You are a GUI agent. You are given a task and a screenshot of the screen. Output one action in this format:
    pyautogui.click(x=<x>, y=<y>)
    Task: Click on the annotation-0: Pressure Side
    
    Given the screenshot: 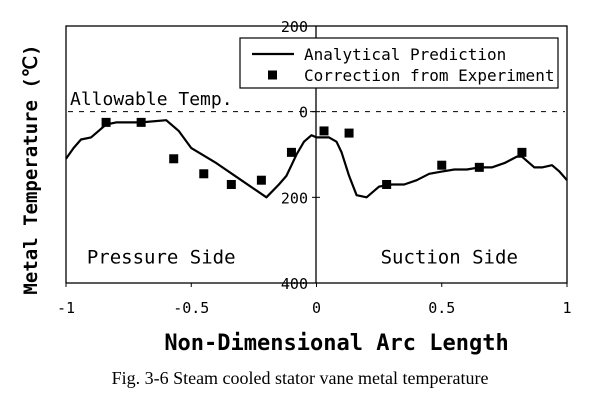 What is the action you would take?
    pyautogui.click(x=161, y=257)
    